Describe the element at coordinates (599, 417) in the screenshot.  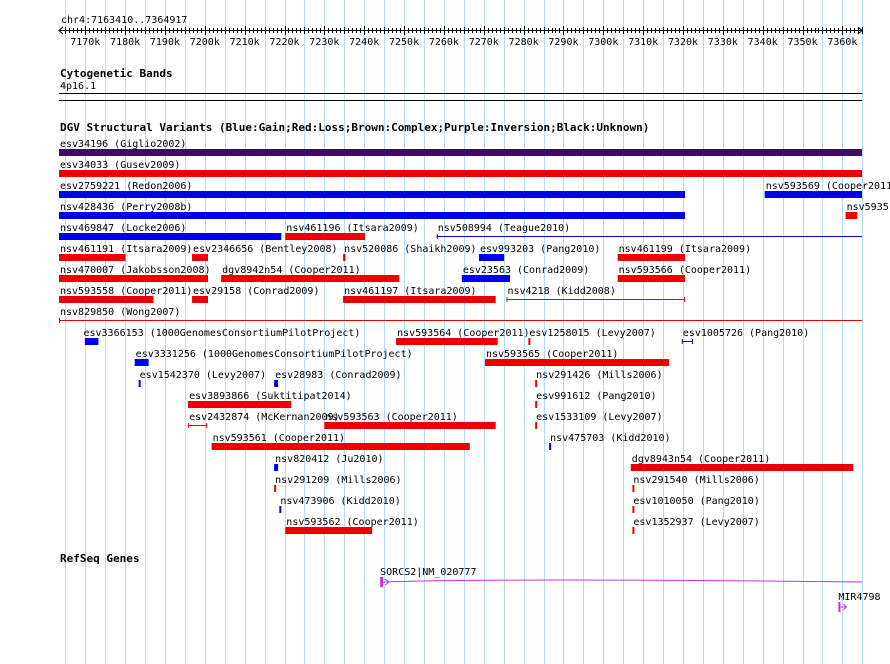
I see `sv-feature-label: esv1533109 (Levy2007)` at that location.